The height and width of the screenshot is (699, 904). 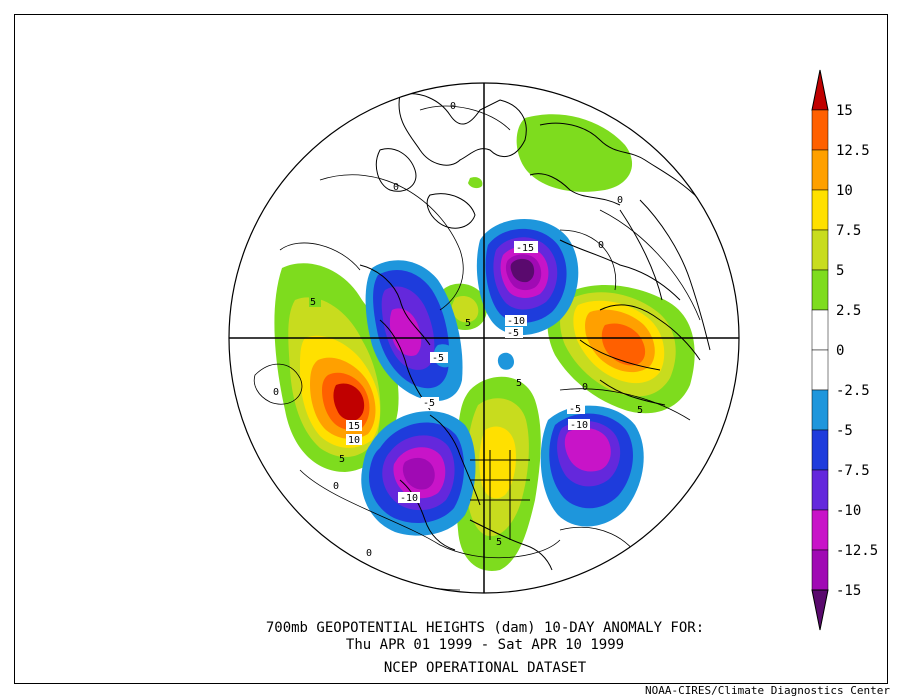 What do you see at coordinates (844, 111) in the screenshot?
I see `colorbar-label: 15` at bounding box center [844, 111].